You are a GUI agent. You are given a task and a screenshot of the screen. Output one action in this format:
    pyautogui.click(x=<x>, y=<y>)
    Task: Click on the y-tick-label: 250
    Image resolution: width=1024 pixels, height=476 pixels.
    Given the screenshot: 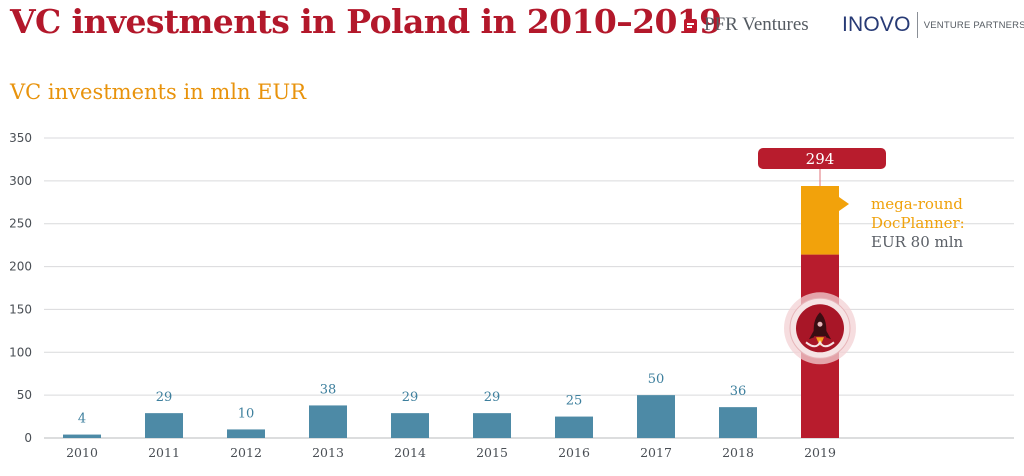 What is the action you would take?
    pyautogui.click(x=20, y=224)
    